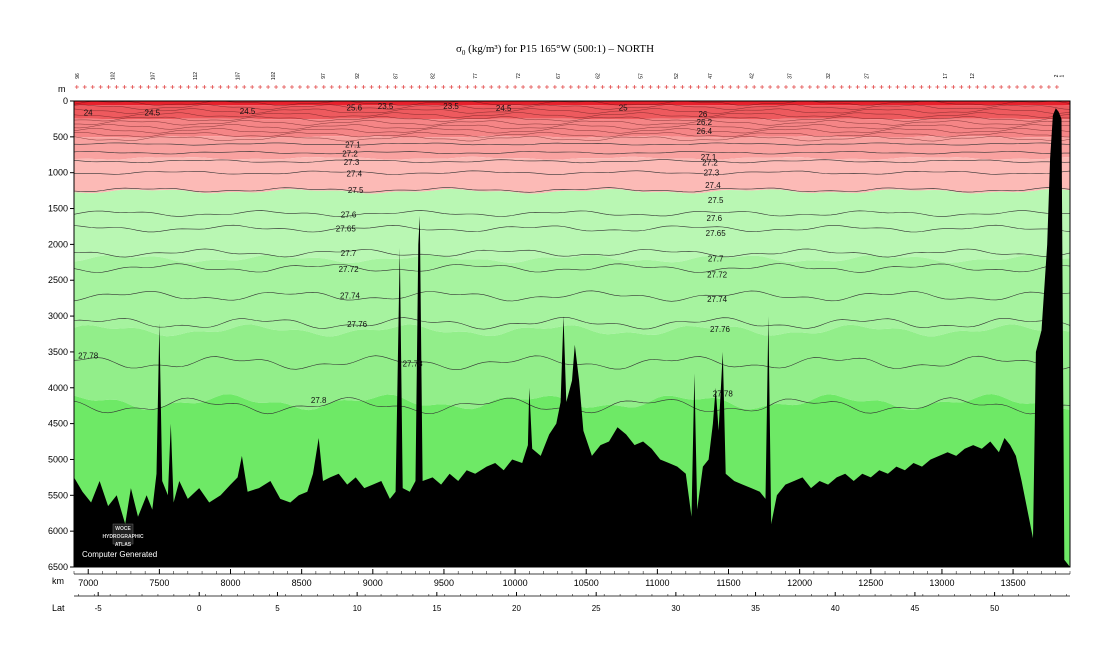  I want to click on x-tick-label: 8000, so click(230, 583).